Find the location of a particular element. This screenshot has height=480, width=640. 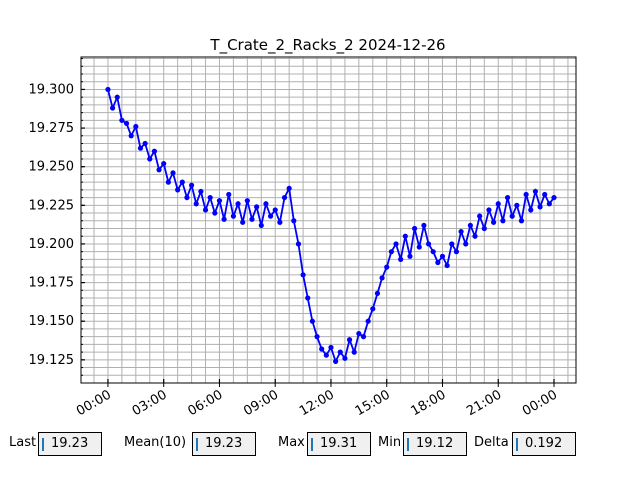

mean-field: 19.23 is located at coordinates (224, 444).